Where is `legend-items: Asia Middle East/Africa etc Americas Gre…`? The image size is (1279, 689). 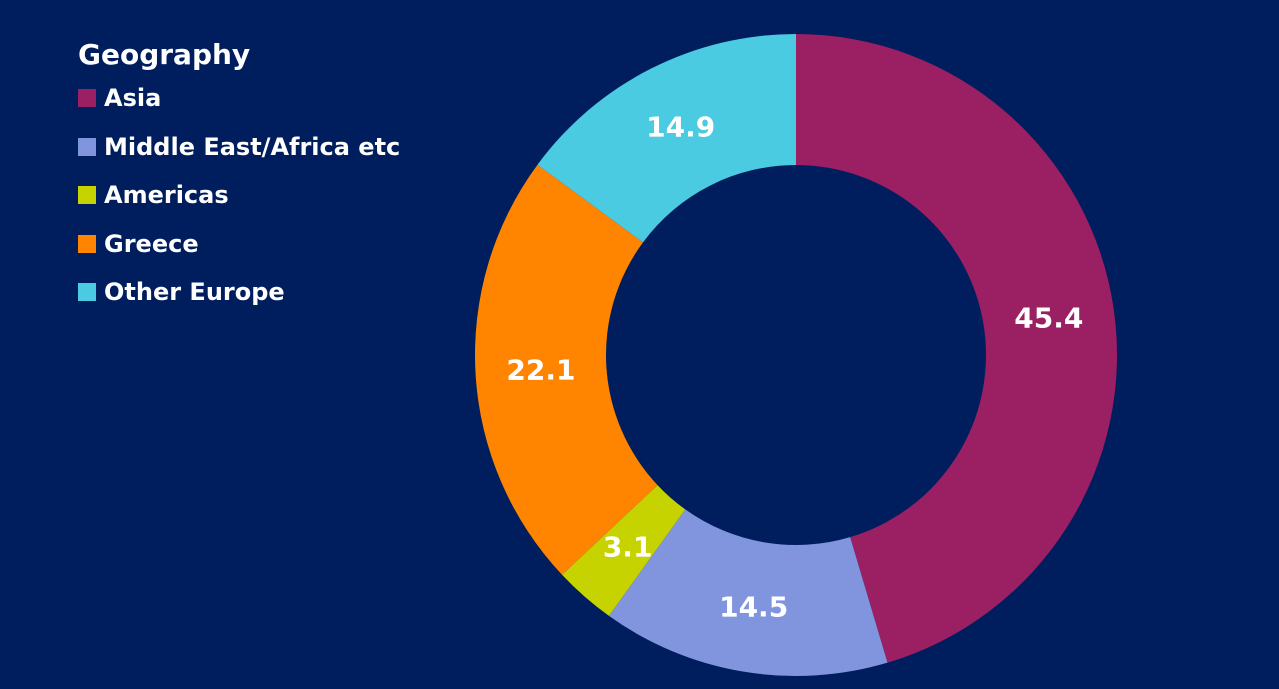 legend-items: Asia Middle East/Africa etc Americas Gre… is located at coordinates (239, 195).